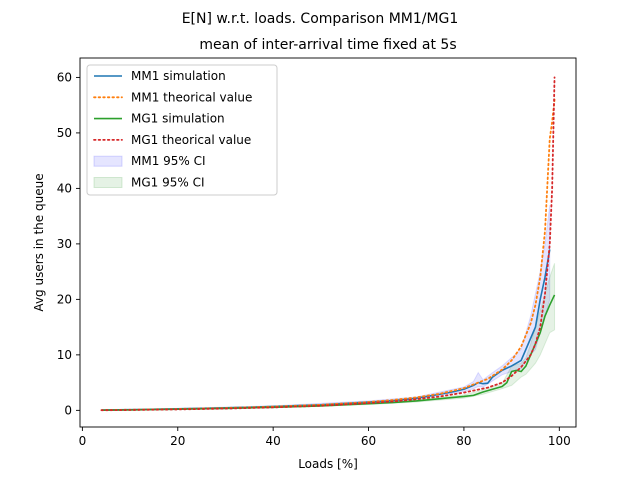 This screenshot has width=640, height=480. What do you see at coordinates (64, 244) in the screenshot?
I see `y-tick-label: 30` at bounding box center [64, 244].